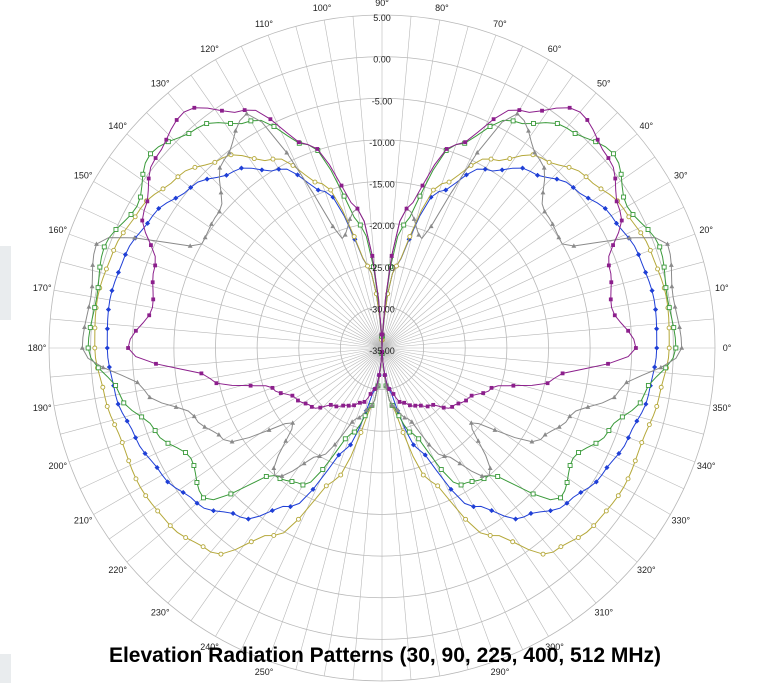  I want to click on angle-tick-label: 320°, so click(646, 570).